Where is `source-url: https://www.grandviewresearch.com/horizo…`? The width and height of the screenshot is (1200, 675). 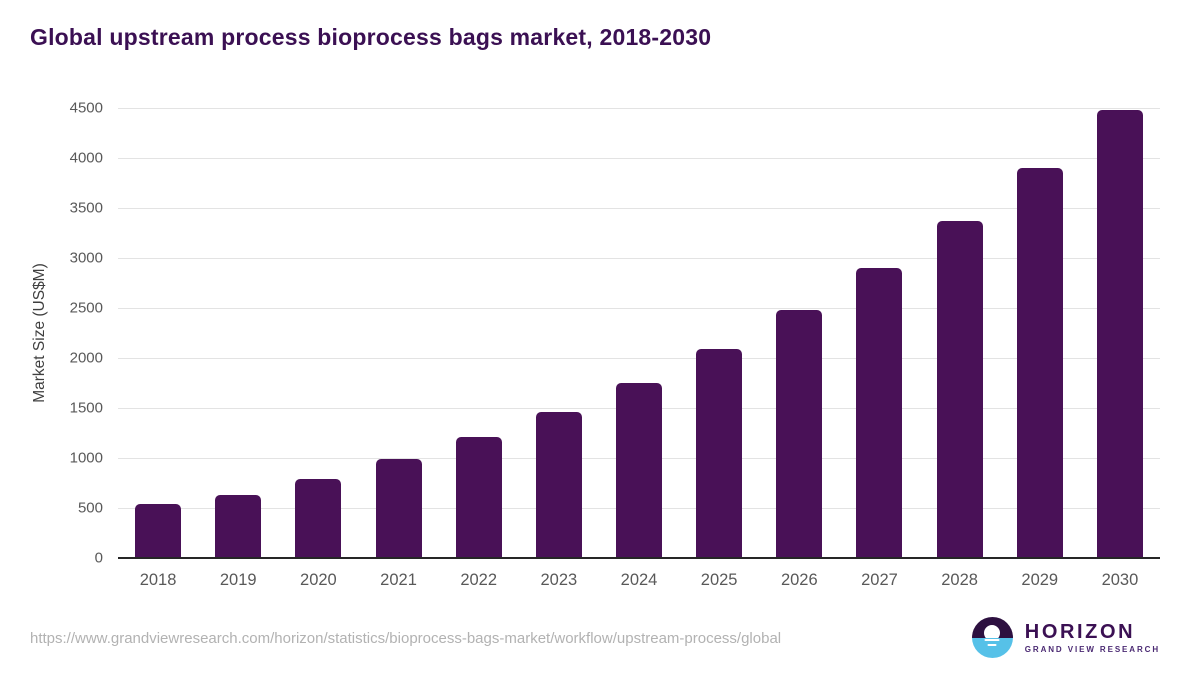
source-url: https://www.grandviewresearch.com/horizo… is located at coordinates (406, 638).